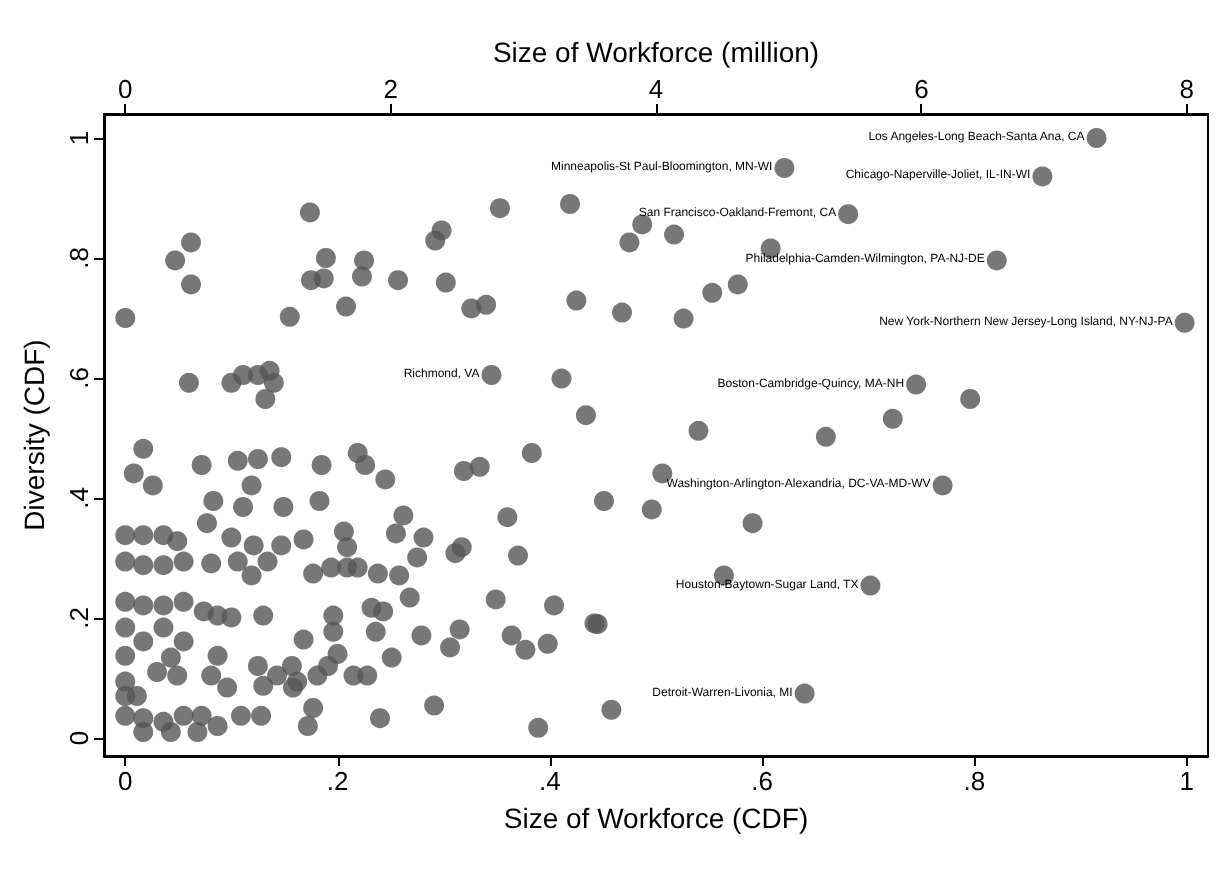 The height and width of the screenshot is (872, 1218). I want to click on x2-tick-label: 2, so click(390, 89).